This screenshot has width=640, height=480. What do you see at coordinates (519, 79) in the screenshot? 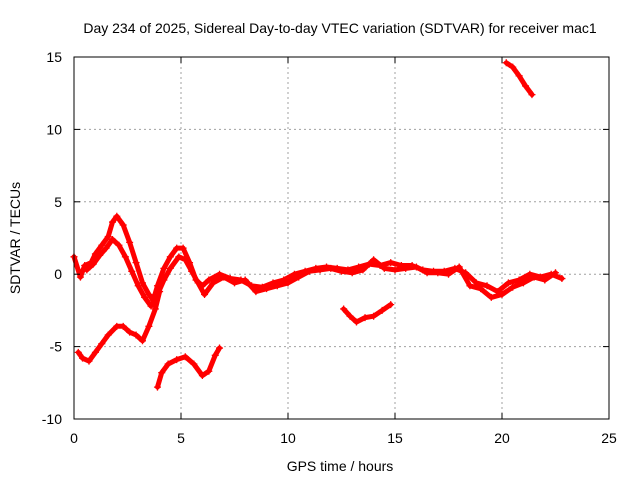
I see `series-top-right-trace` at bounding box center [519, 79].